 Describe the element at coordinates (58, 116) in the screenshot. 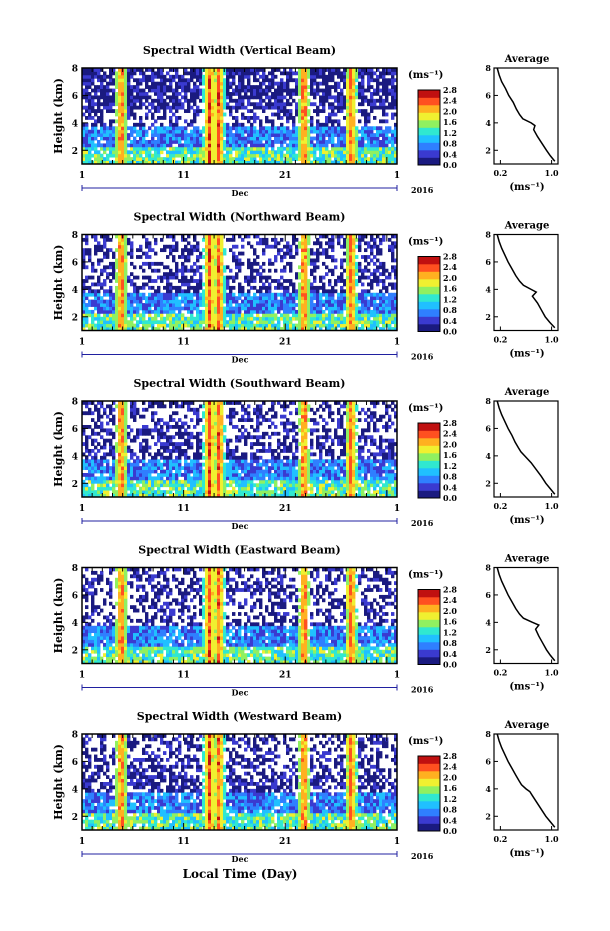

I see `y-axis-label: Height (km)` at that location.